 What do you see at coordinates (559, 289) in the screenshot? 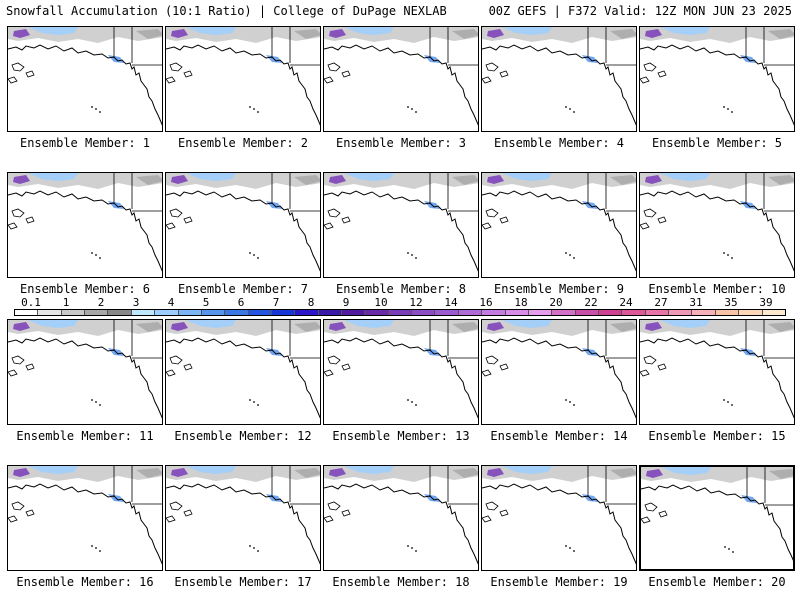
I see `ensemble-member-label: Ensemble Member: 9` at bounding box center [559, 289].